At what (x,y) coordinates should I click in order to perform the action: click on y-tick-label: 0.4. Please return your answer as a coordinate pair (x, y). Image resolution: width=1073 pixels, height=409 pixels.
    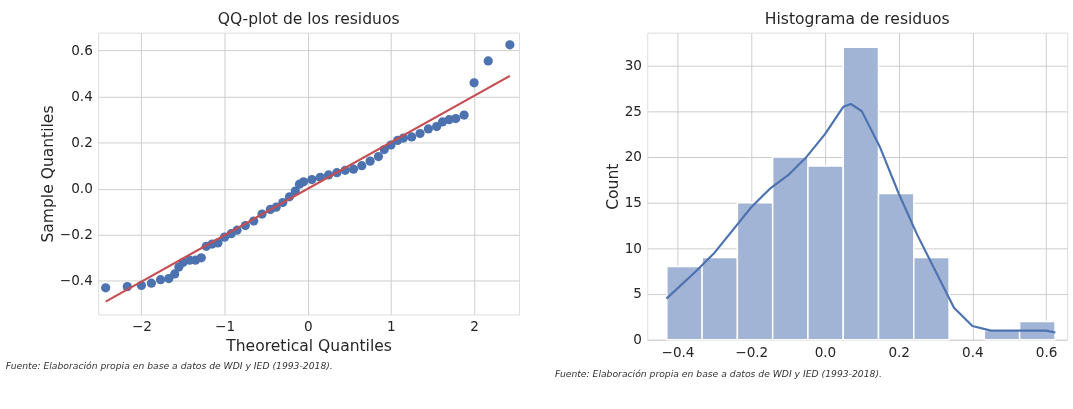
    Looking at the image, I should click on (82, 96).